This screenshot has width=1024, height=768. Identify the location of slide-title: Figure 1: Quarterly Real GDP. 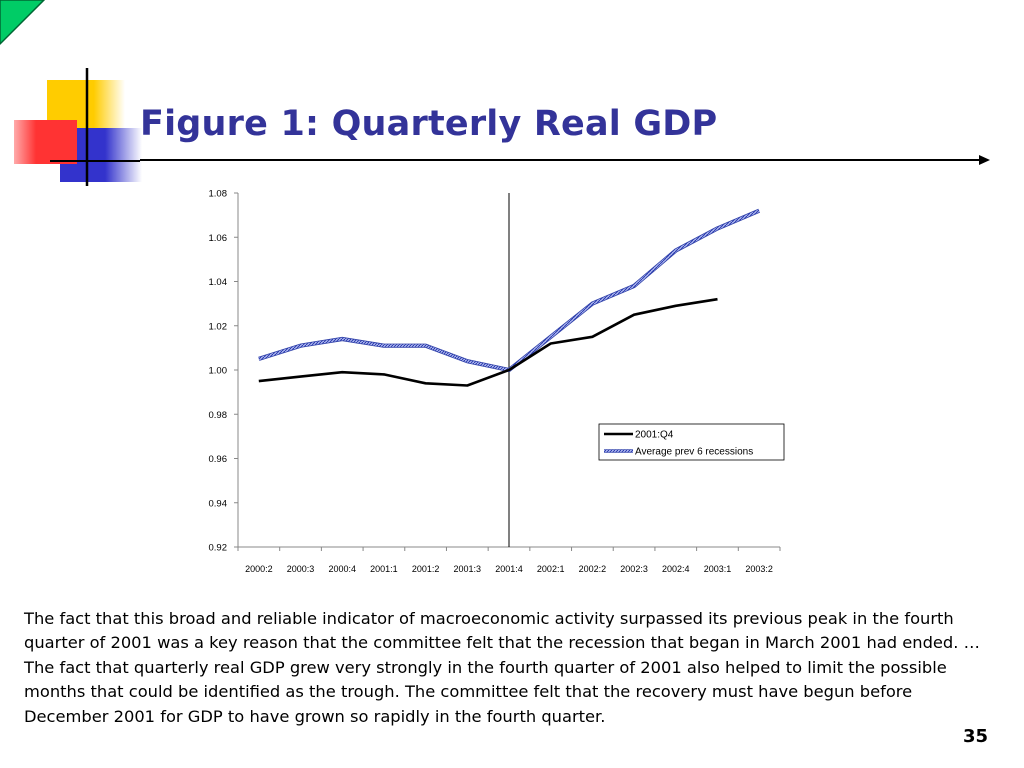
(429, 124).